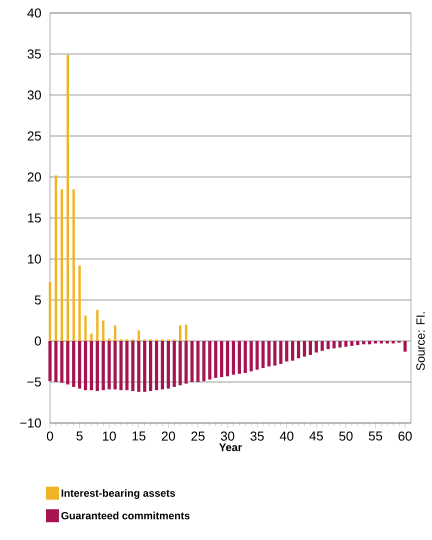  I want to click on x-tick-label: 30, so click(227, 436).